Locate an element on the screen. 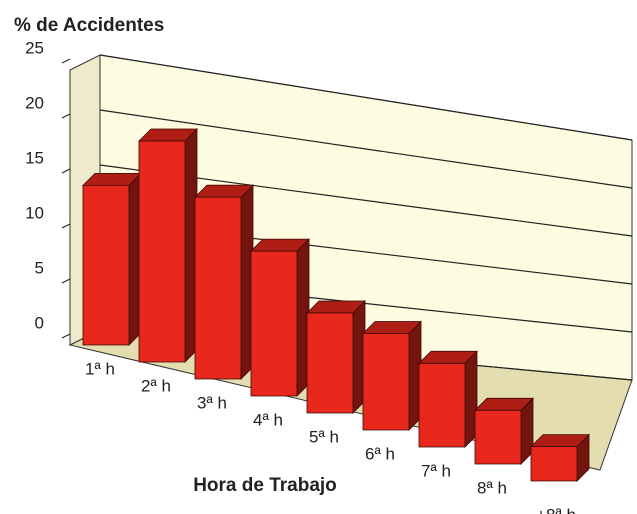 The height and width of the screenshot is (514, 637). x-tick-label: 2ª h is located at coordinates (156, 385).